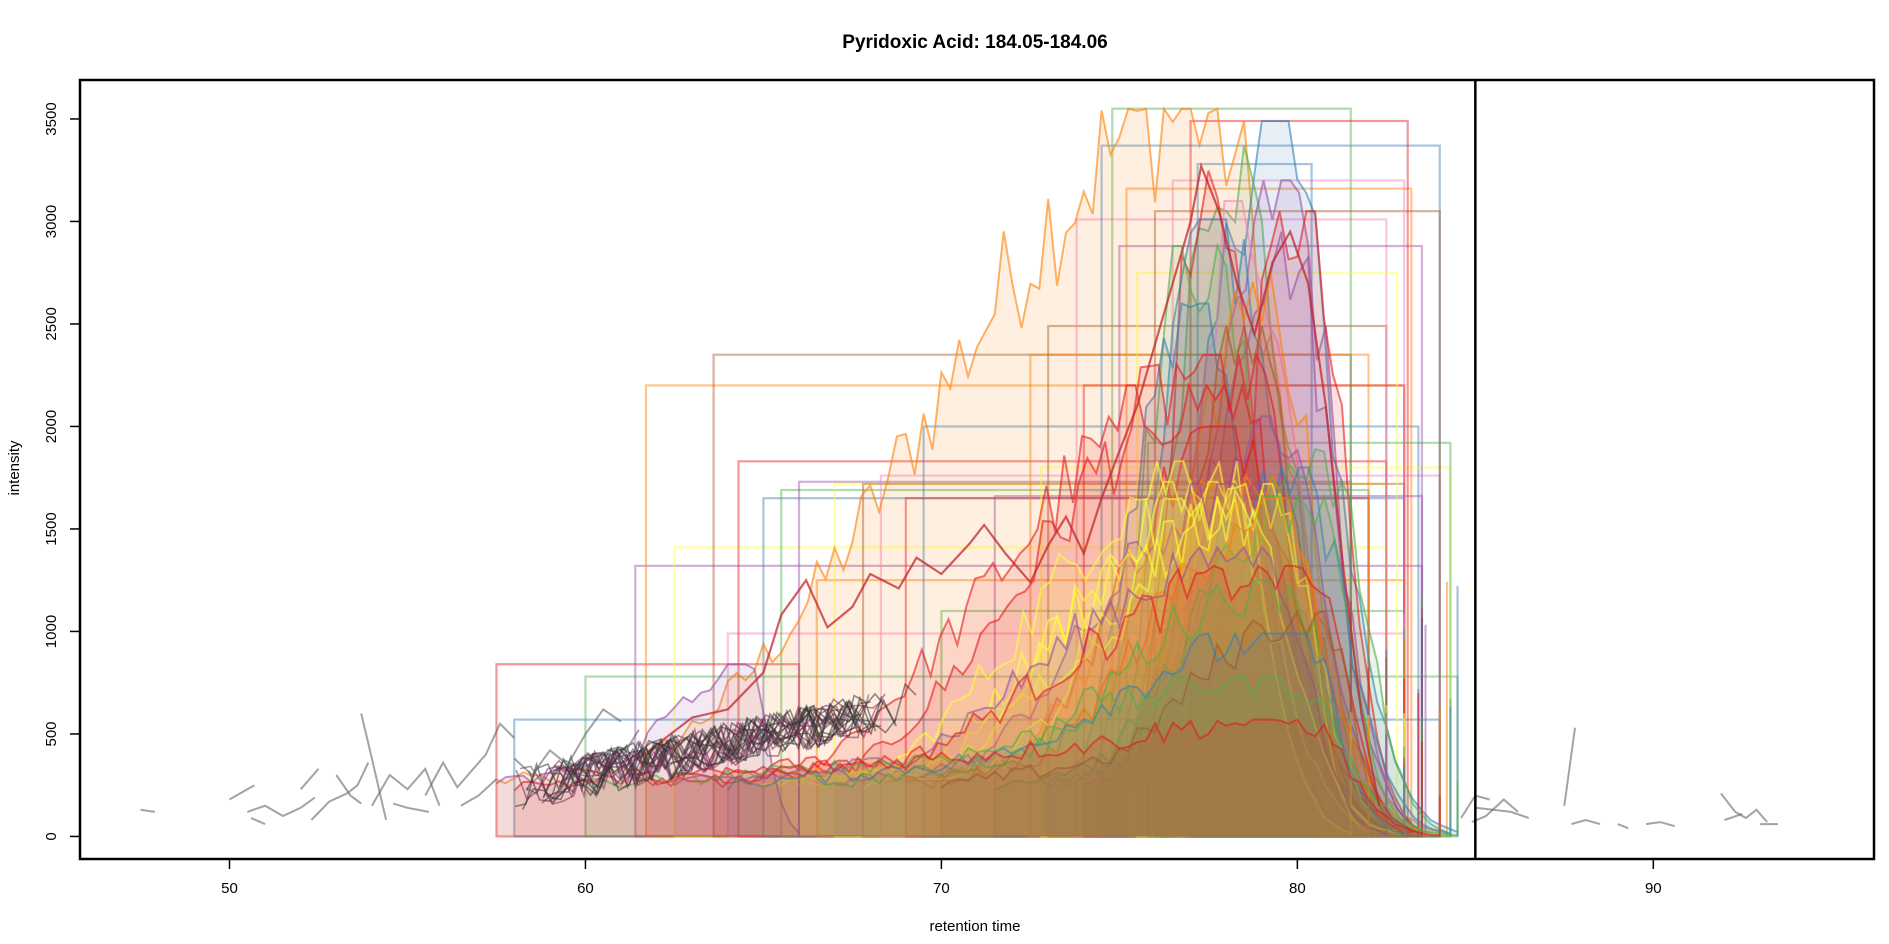 This screenshot has width=1889, height=944. What do you see at coordinates (51, 426) in the screenshot?
I see `y-tick-label: 2000` at bounding box center [51, 426].